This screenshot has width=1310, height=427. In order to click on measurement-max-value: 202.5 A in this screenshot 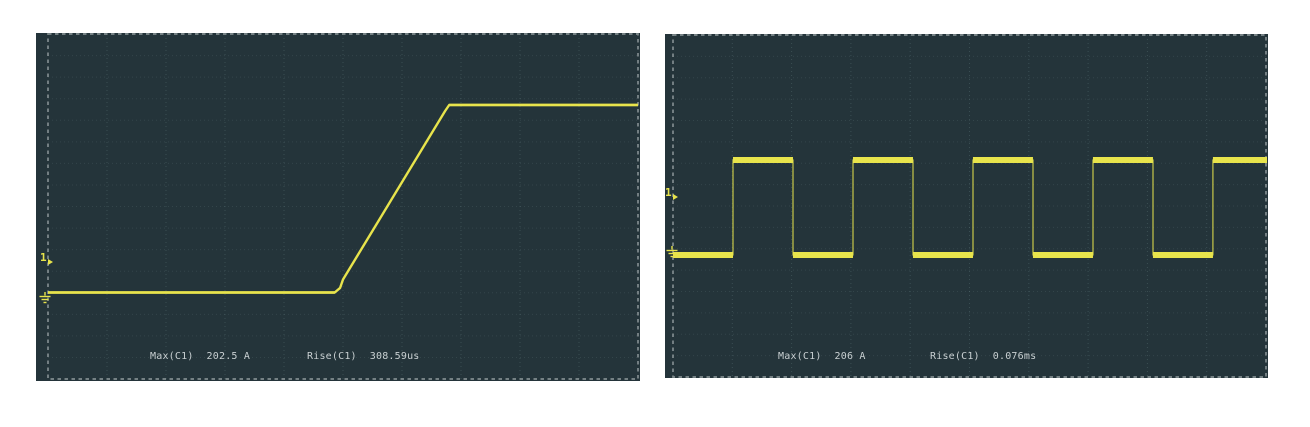, I will do `click(228, 356)`.